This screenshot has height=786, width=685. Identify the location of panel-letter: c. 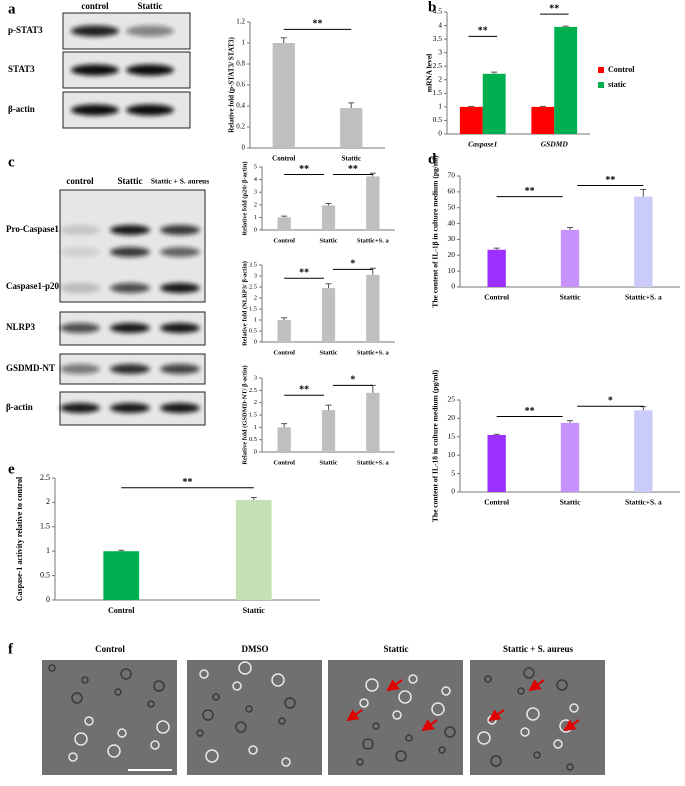
(11, 162).